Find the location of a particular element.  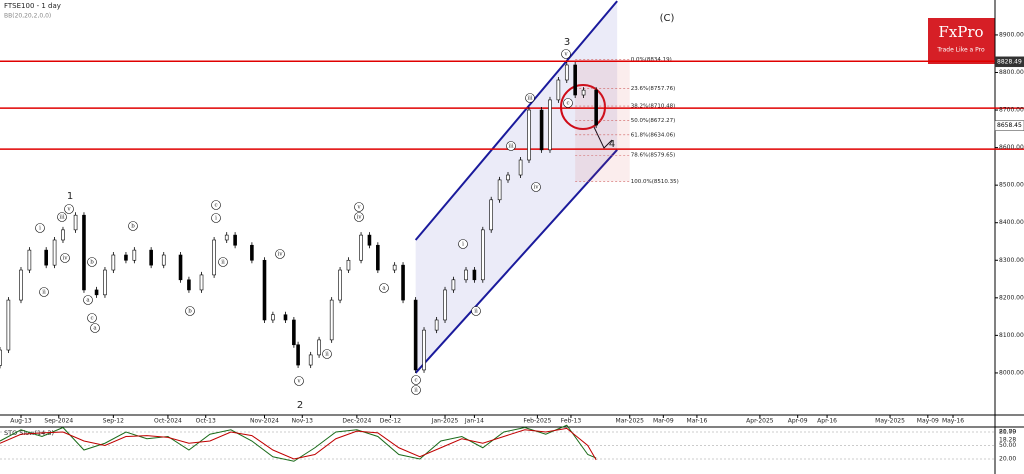

y-tick-label: 8500.00 is located at coordinates (1011, 185).